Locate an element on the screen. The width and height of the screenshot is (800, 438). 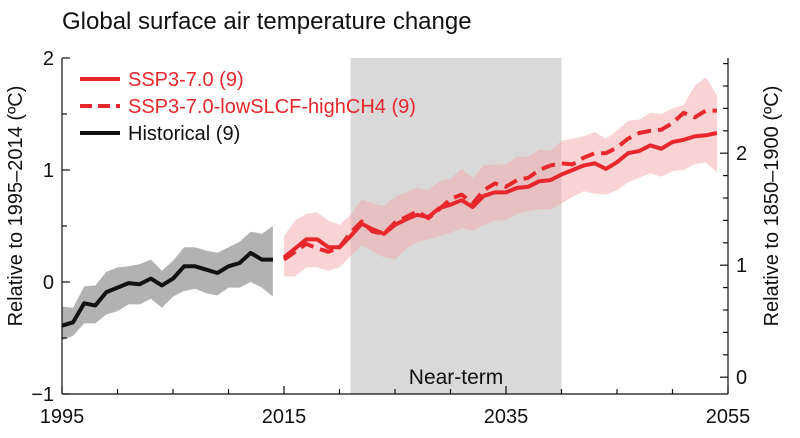
y-tick-label: −1 is located at coordinates (42, 395).